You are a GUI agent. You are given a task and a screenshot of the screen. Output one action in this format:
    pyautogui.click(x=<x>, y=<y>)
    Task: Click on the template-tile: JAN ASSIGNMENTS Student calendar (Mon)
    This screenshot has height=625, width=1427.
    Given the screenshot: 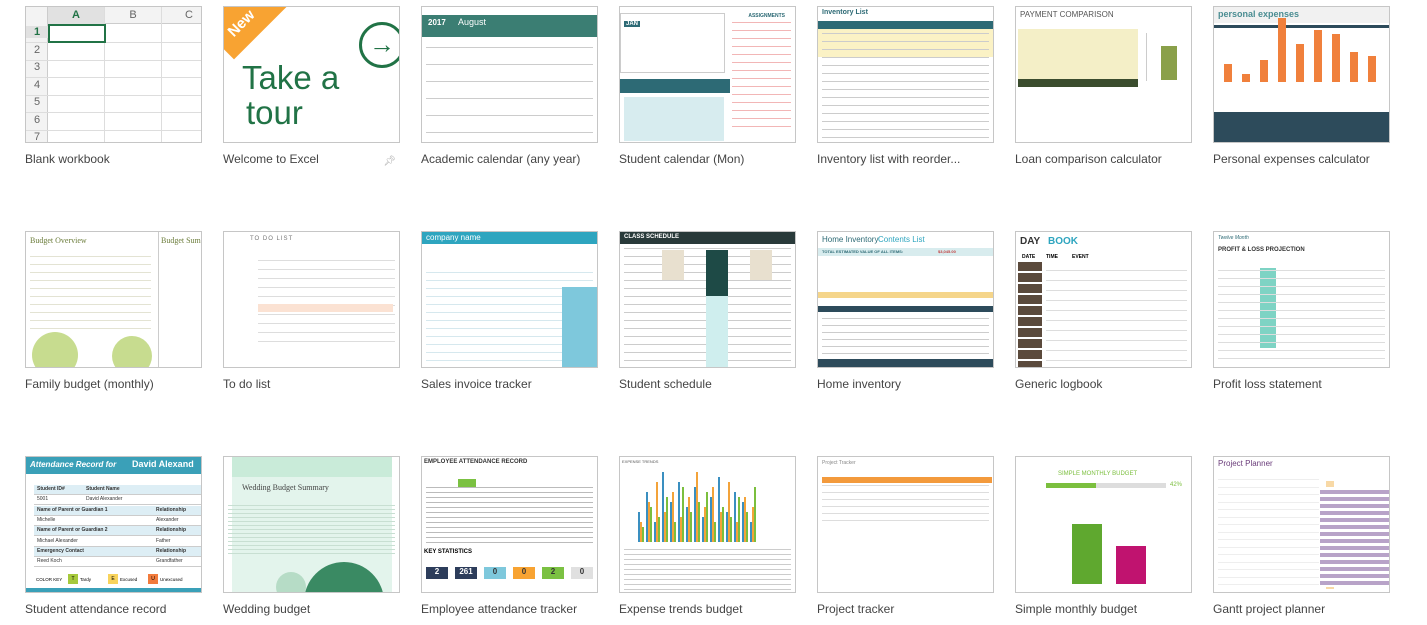 What is the action you would take?
    pyautogui.click(x=707, y=86)
    